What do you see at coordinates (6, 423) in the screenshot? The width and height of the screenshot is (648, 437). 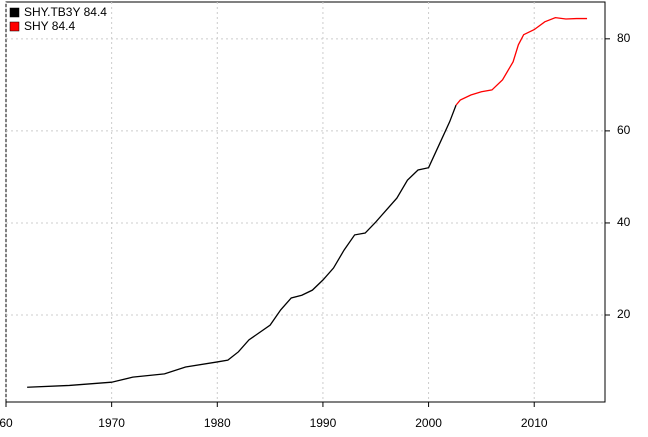 I see `x-tick-label: 60` at bounding box center [6, 423].